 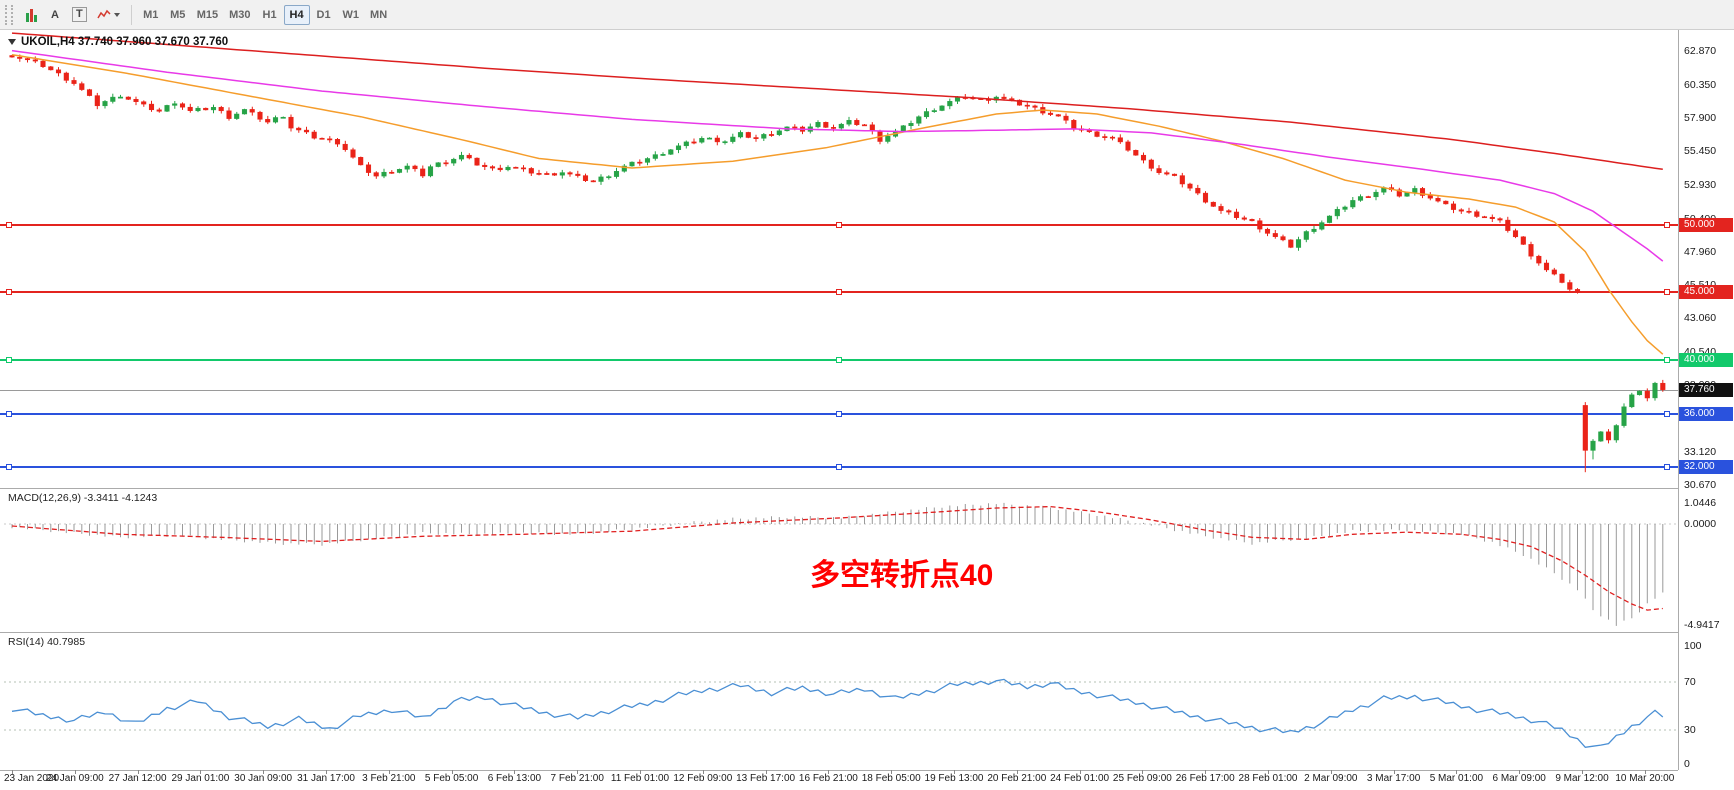 What do you see at coordinates (207, 15) in the screenshot?
I see `timeframe-button-M15: M15` at bounding box center [207, 15].